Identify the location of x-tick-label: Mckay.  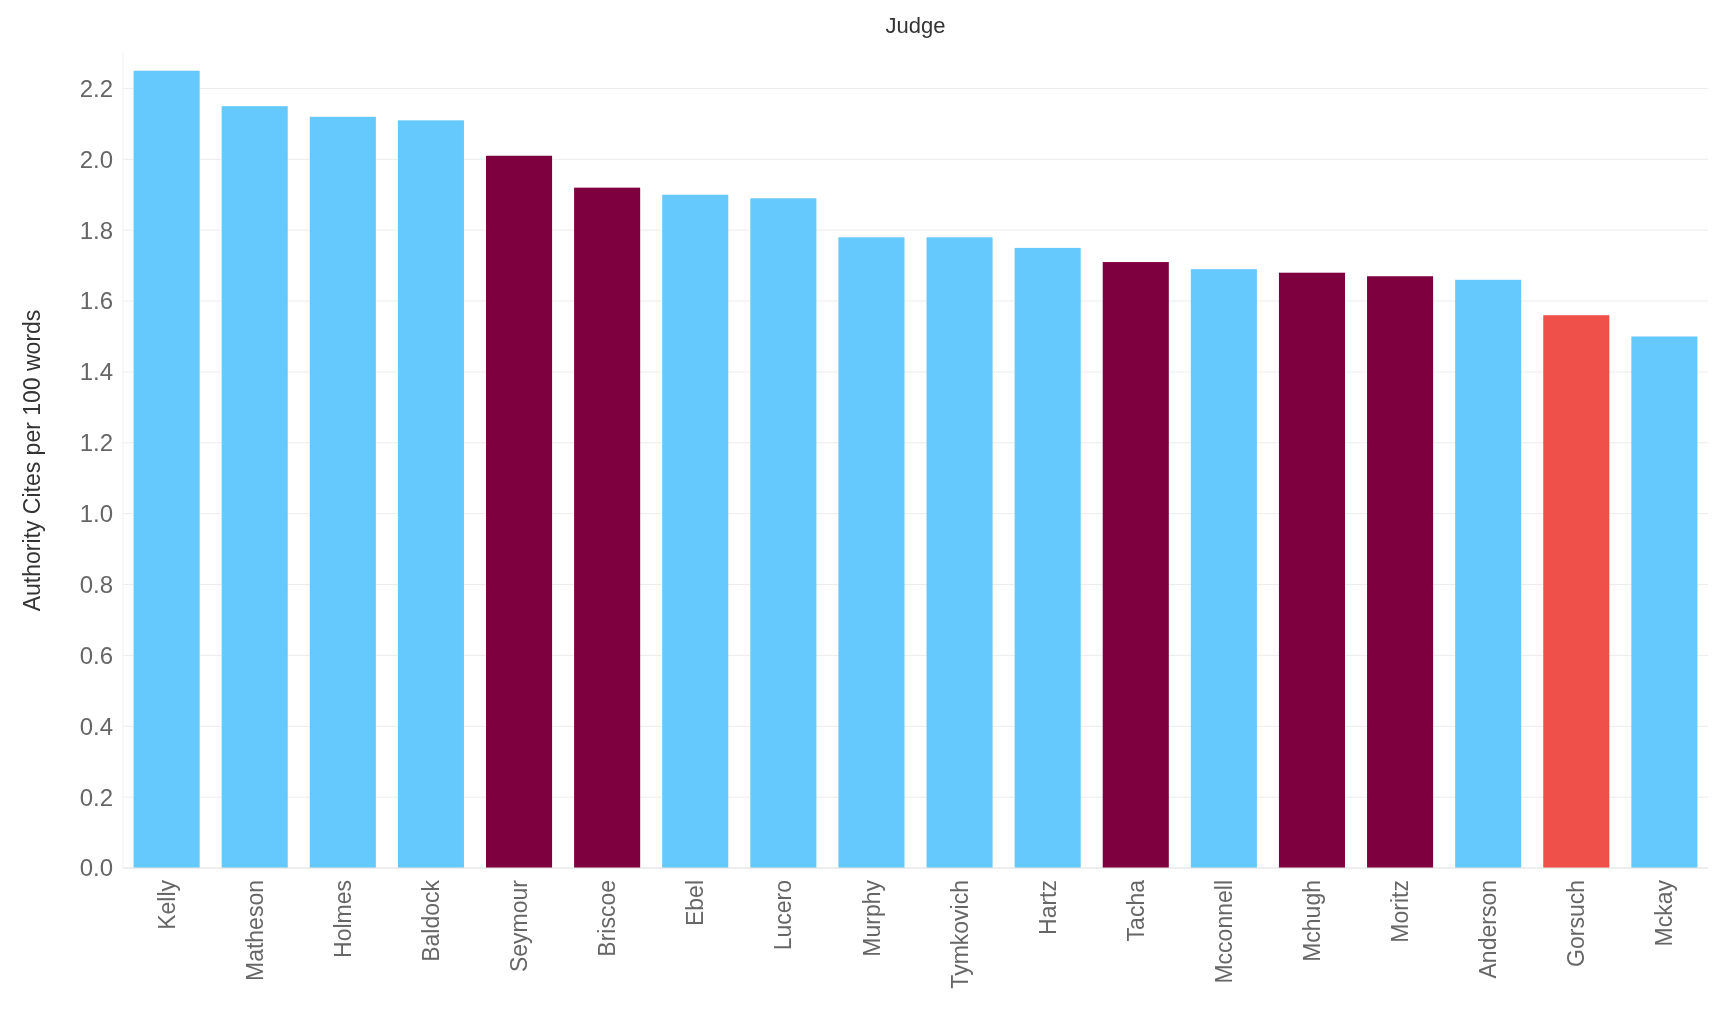
(1664, 913).